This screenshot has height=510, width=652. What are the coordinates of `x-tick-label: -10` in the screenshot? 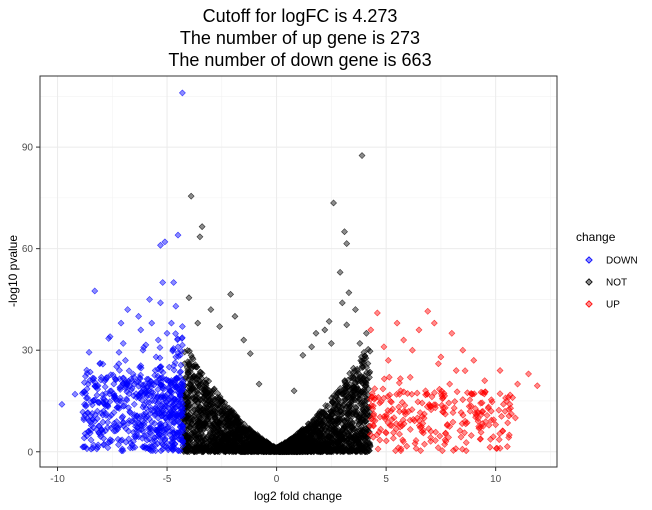 It's located at (57, 479).